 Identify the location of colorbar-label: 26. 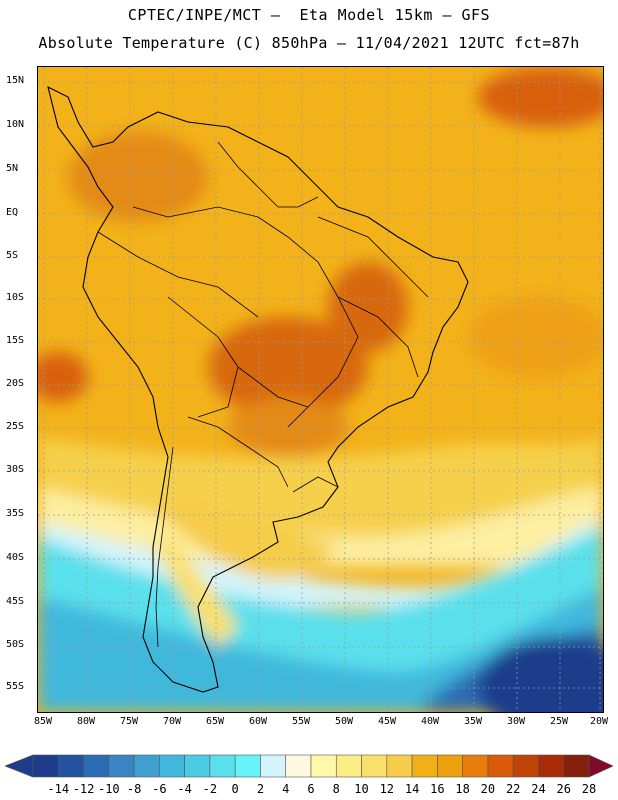
(563, 789).